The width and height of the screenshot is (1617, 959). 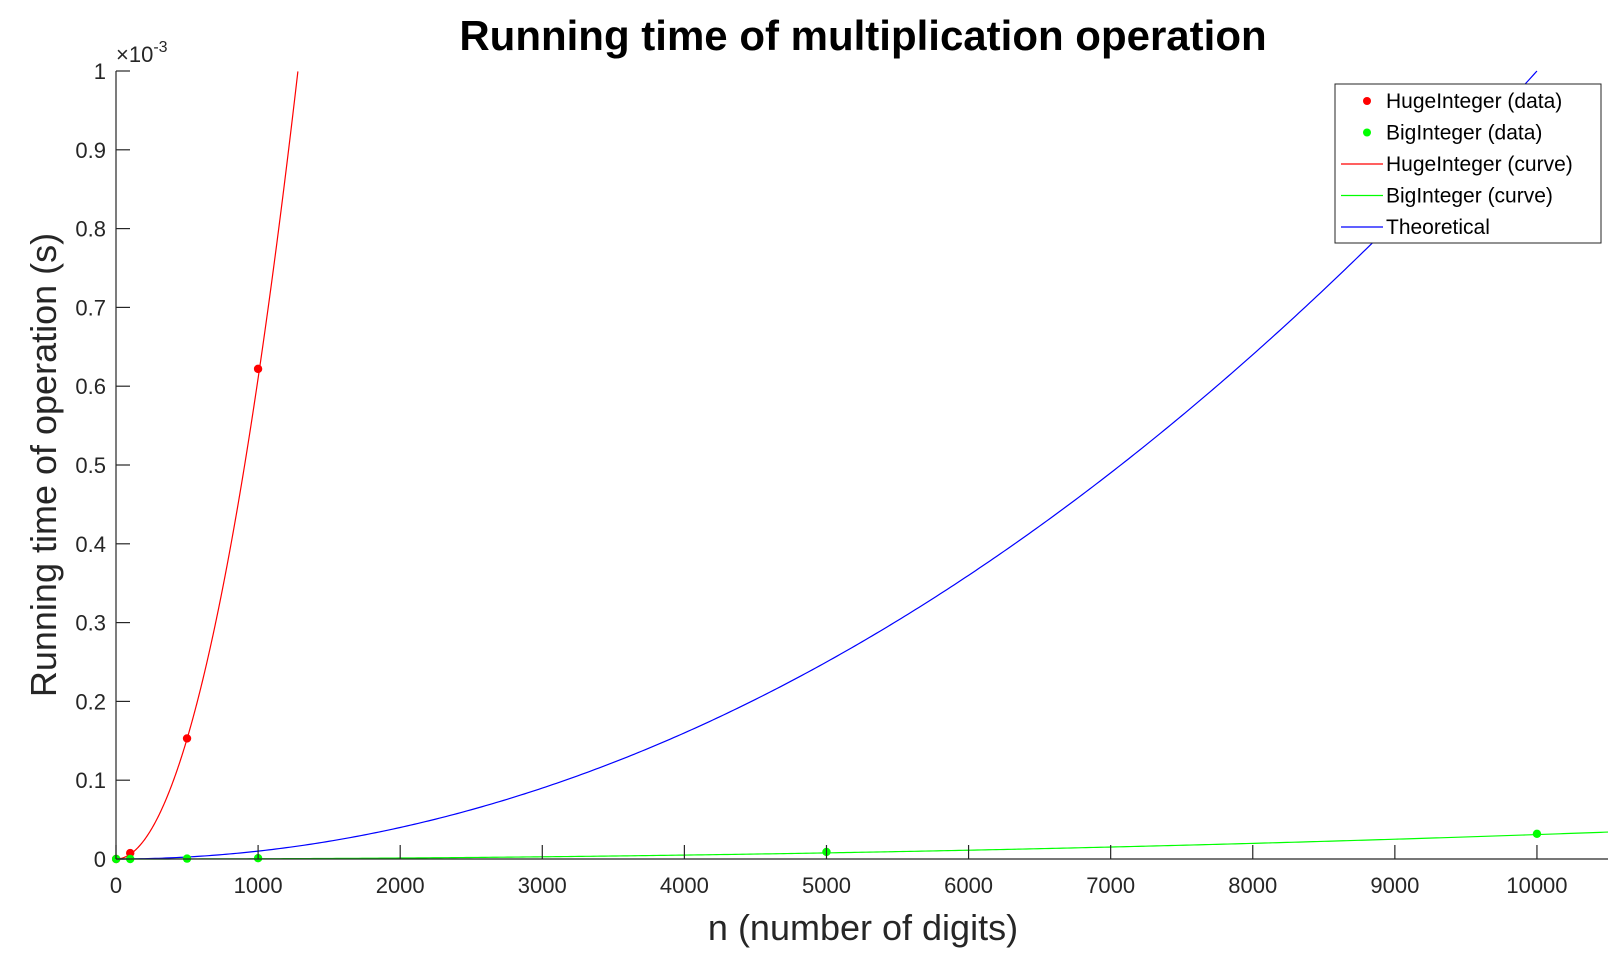 I want to click on legend-marker-hugeinteger-data, so click(x=1367, y=101).